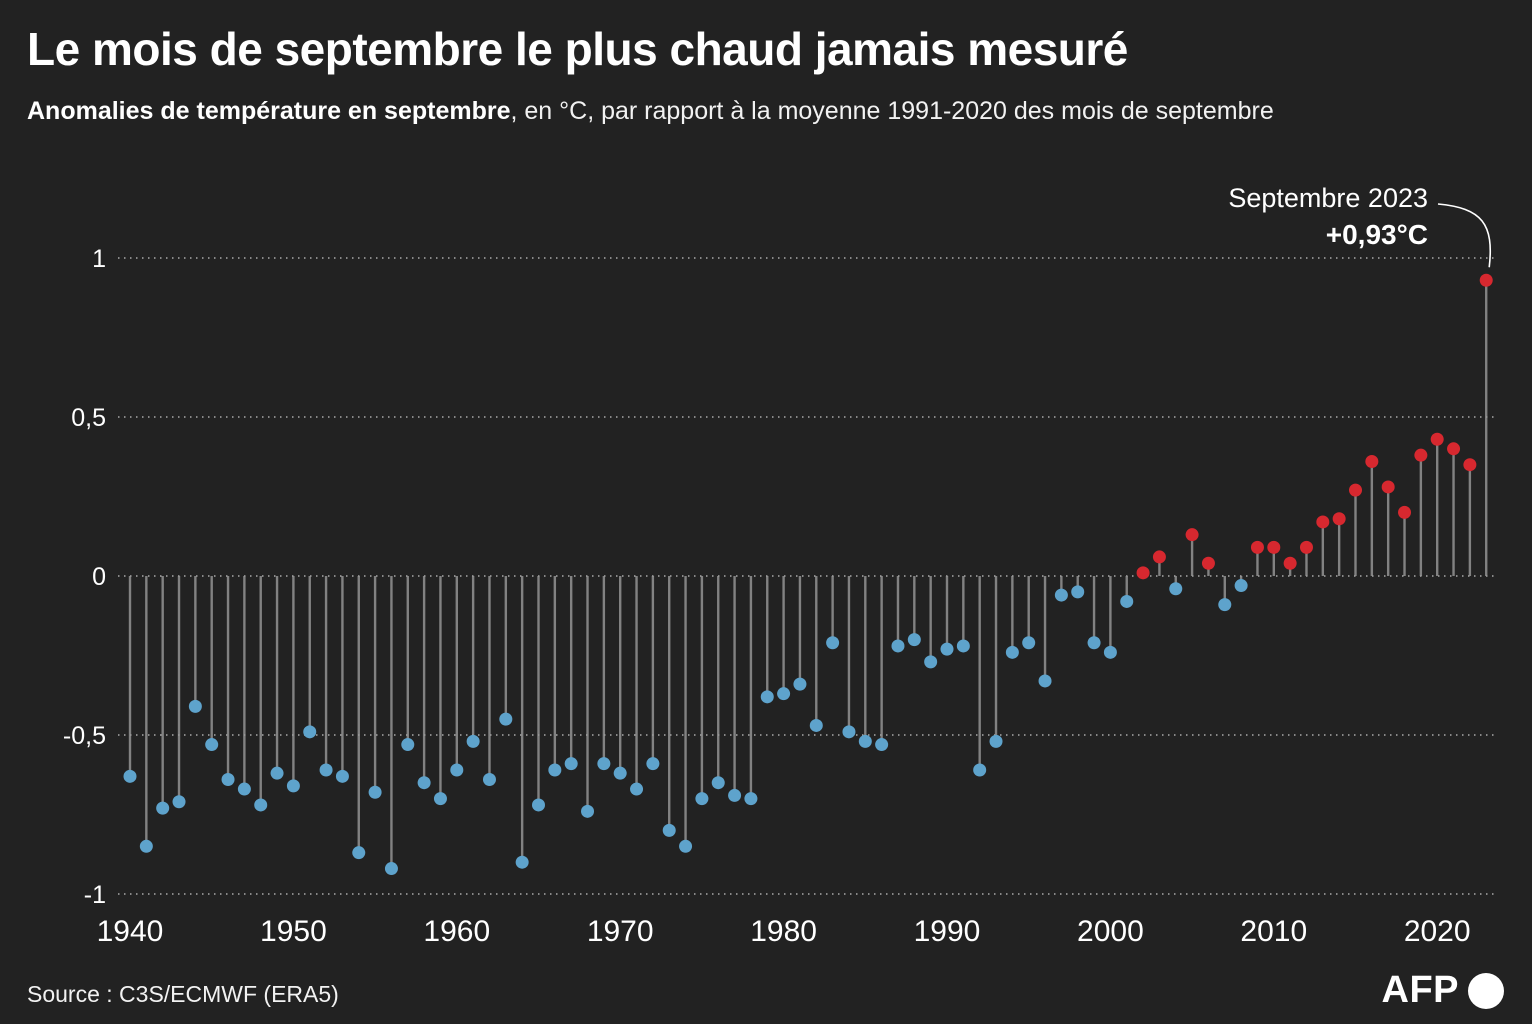 The width and height of the screenshot is (1532, 1024). What do you see at coordinates (99, 259) in the screenshot?
I see `y-tick-label: 1` at bounding box center [99, 259].